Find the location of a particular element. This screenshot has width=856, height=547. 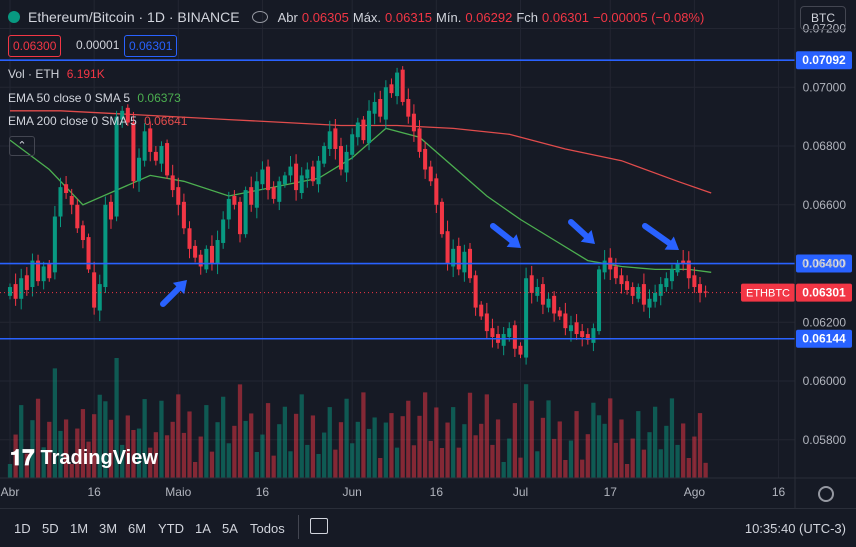

timeframe-1d: 1D is located at coordinates (22, 528).